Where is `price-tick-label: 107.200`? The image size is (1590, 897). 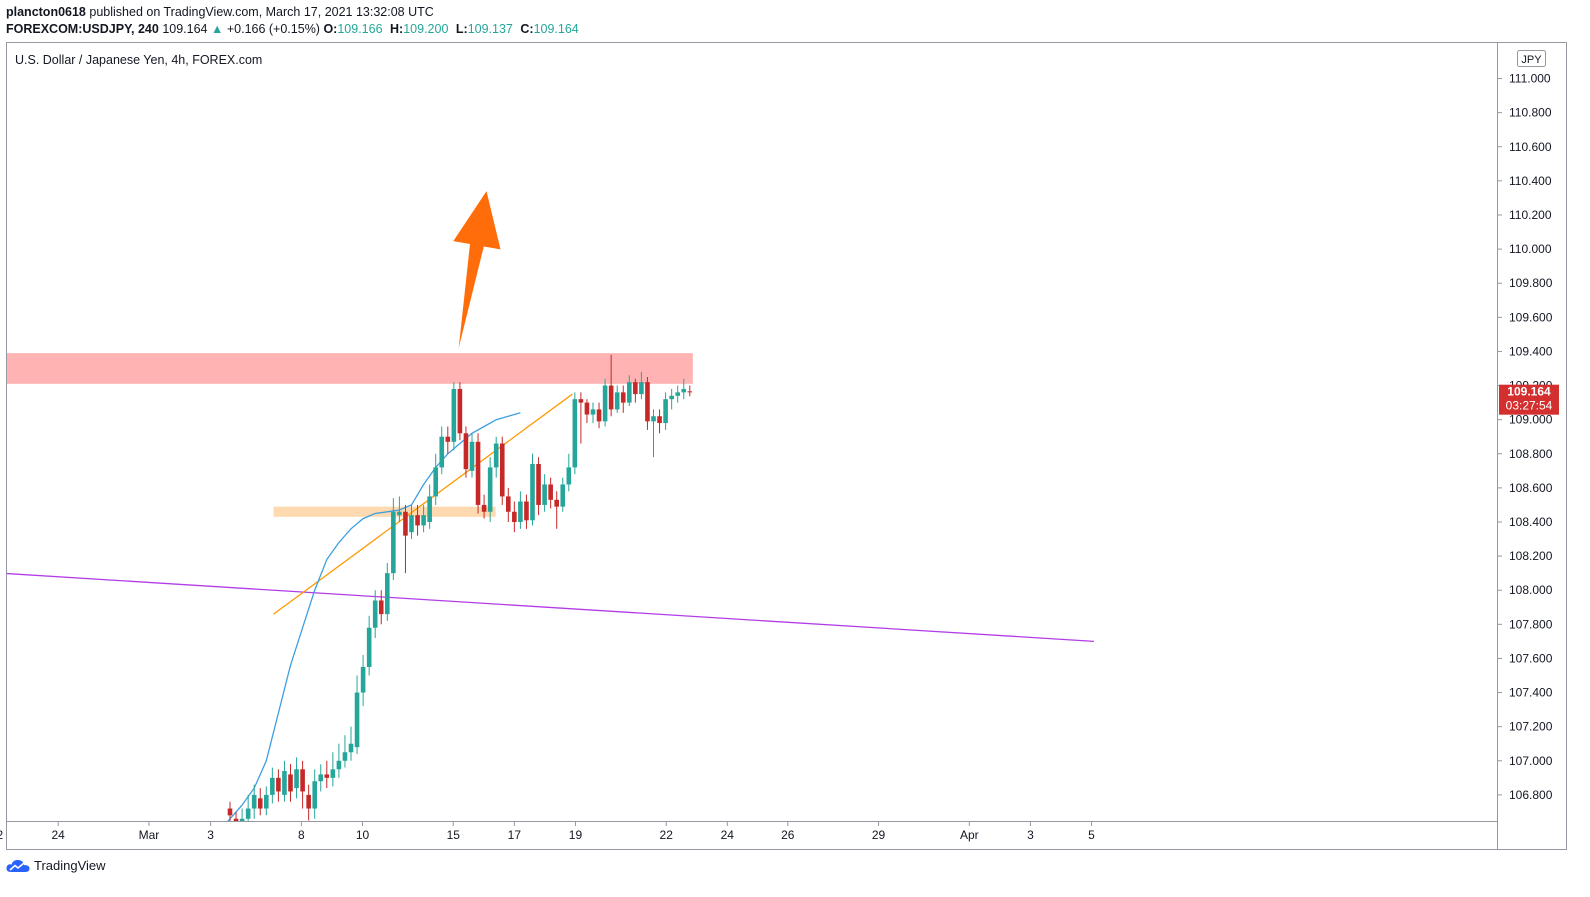 price-tick-label: 107.200 is located at coordinates (1531, 727).